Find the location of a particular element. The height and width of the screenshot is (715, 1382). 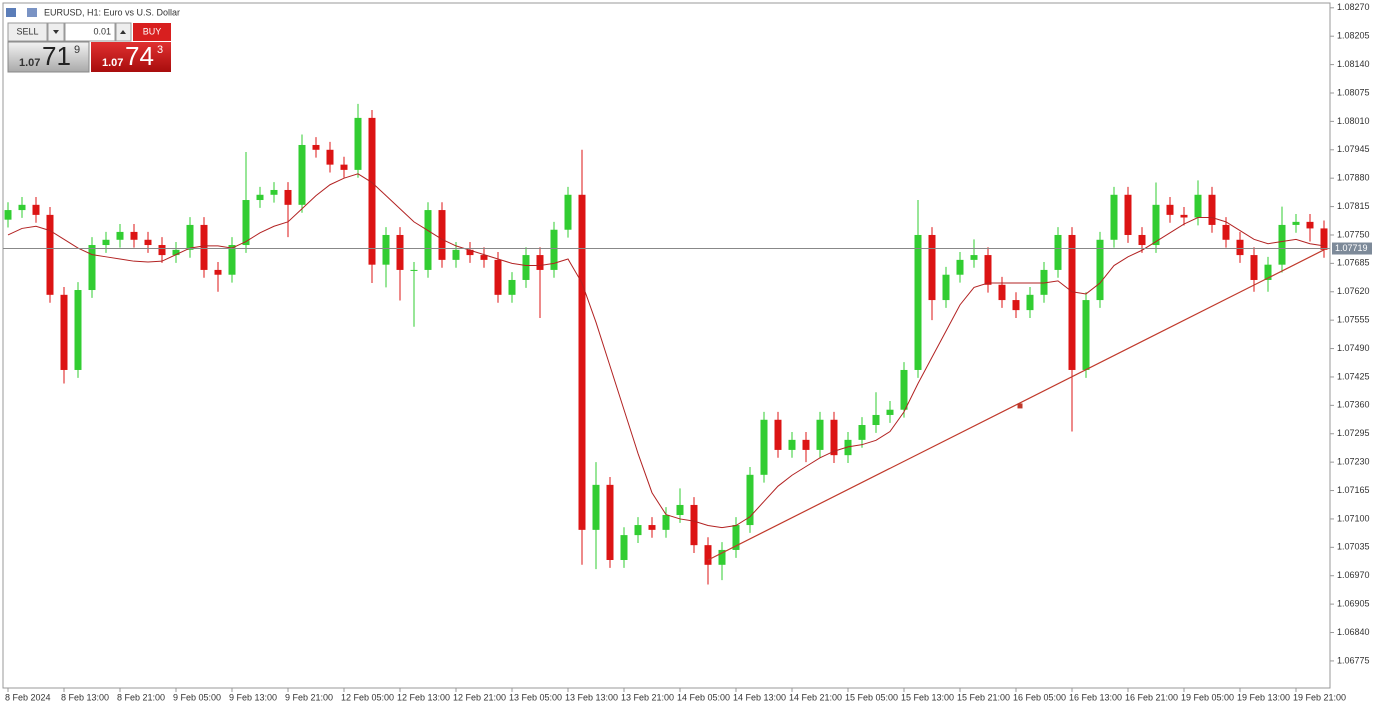

x-tick-label: 8 Feb 13:00 is located at coordinates (85, 697).